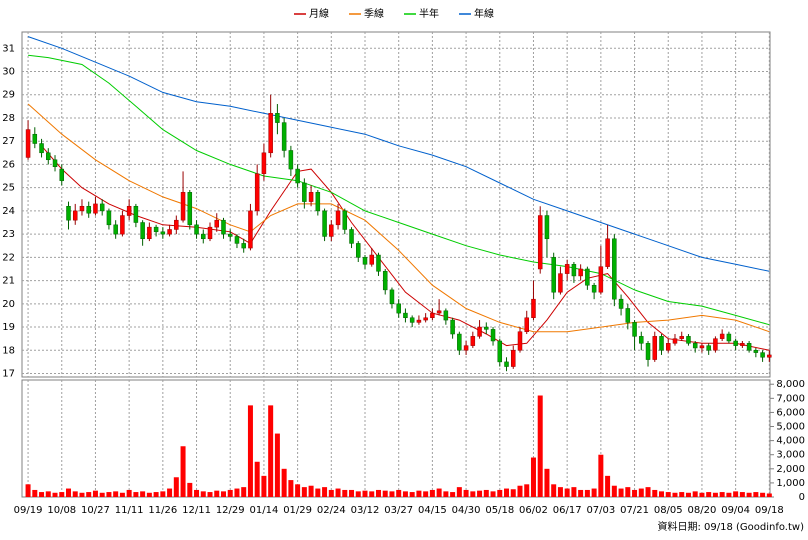 The height and width of the screenshot is (540, 808). What do you see at coordinates (61, 510) in the screenshot?
I see `x-tick-label: 10/08` at bounding box center [61, 510].